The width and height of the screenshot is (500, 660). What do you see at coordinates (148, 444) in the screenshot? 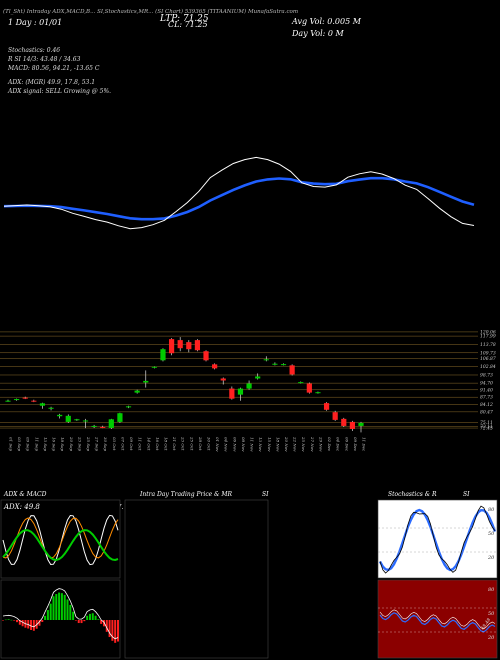
I see `date-label-16: 14 Oct` at bounding box center [148, 444].